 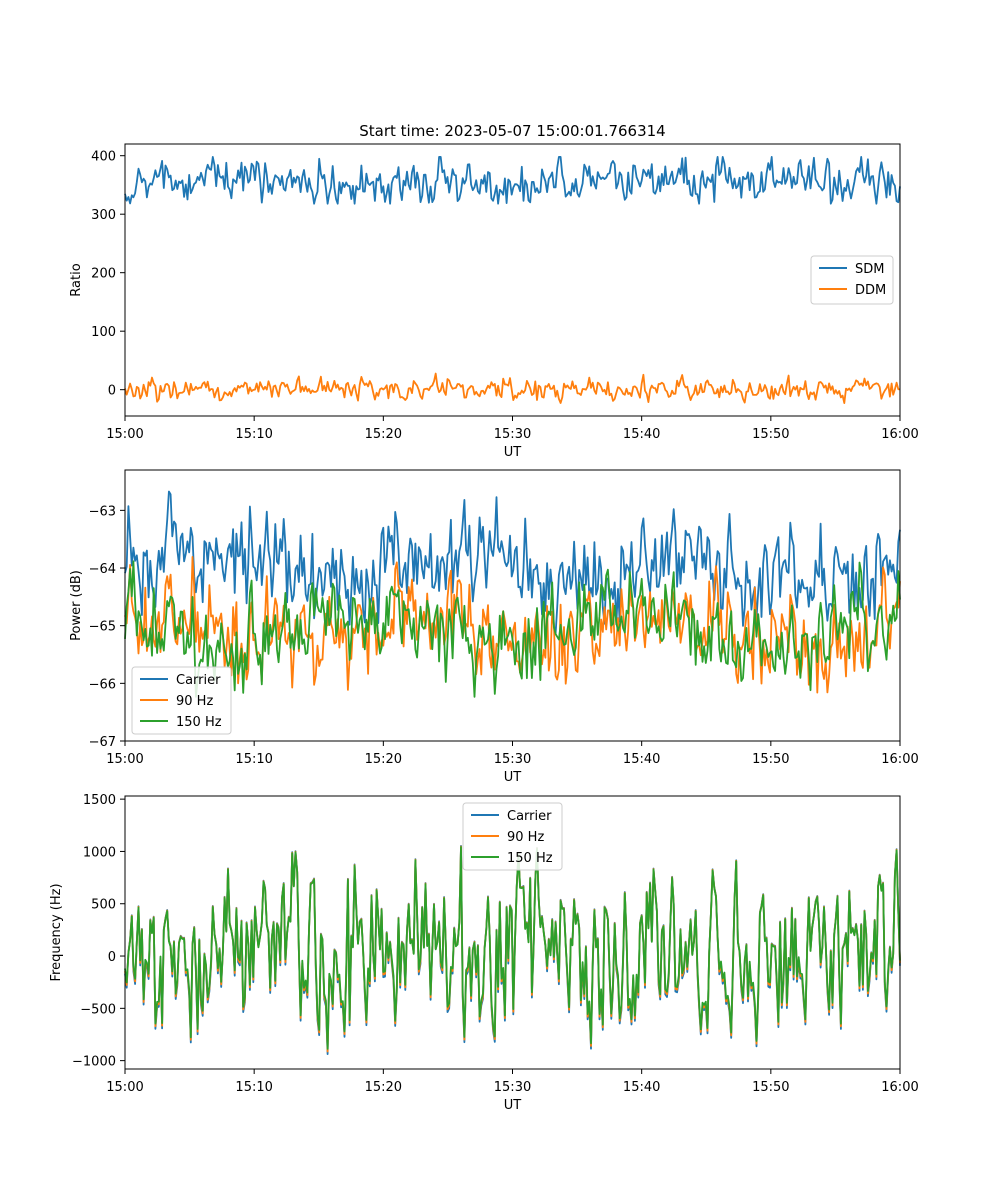 I want to click on series-line-sdm, so click(x=512, y=180).